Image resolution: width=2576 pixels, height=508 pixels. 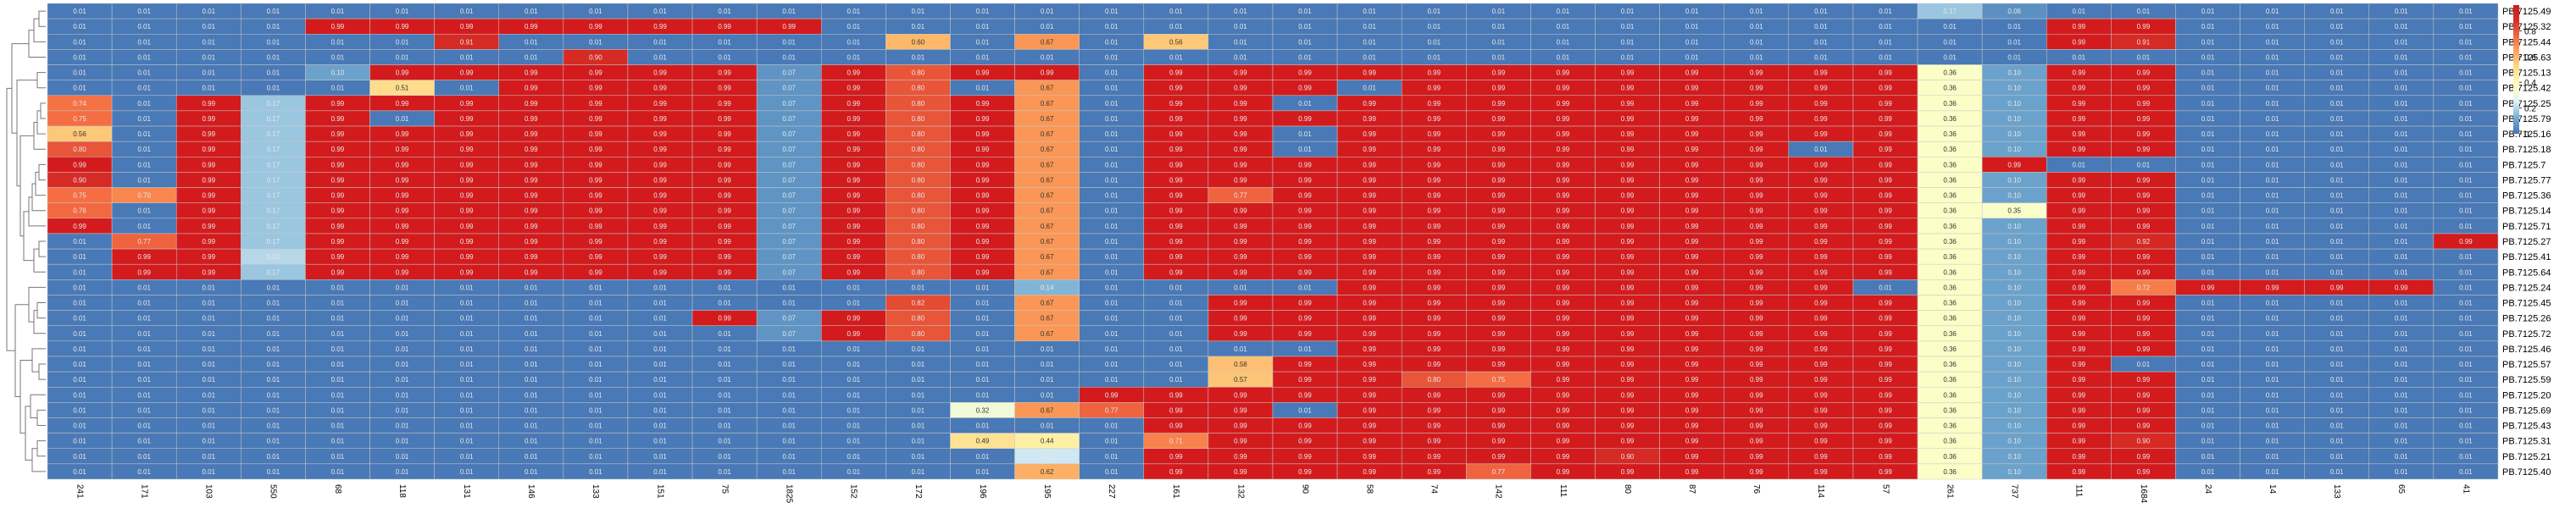 I want to click on cell-value-label: 0.71, so click(x=1176, y=441).